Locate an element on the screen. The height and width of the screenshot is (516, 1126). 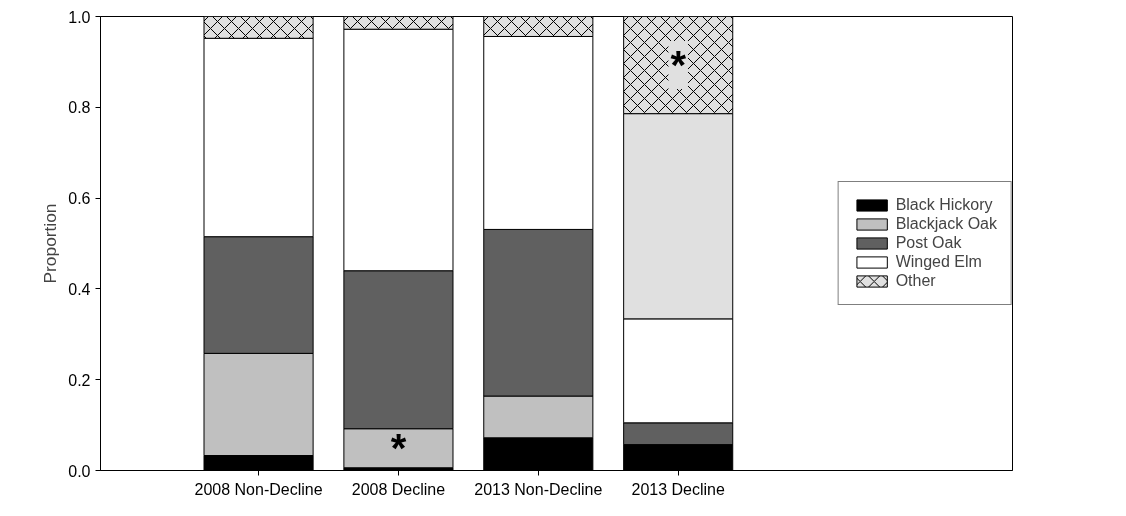
x-tick-label: 2013 Non-Decline is located at coordinates (538, 489).